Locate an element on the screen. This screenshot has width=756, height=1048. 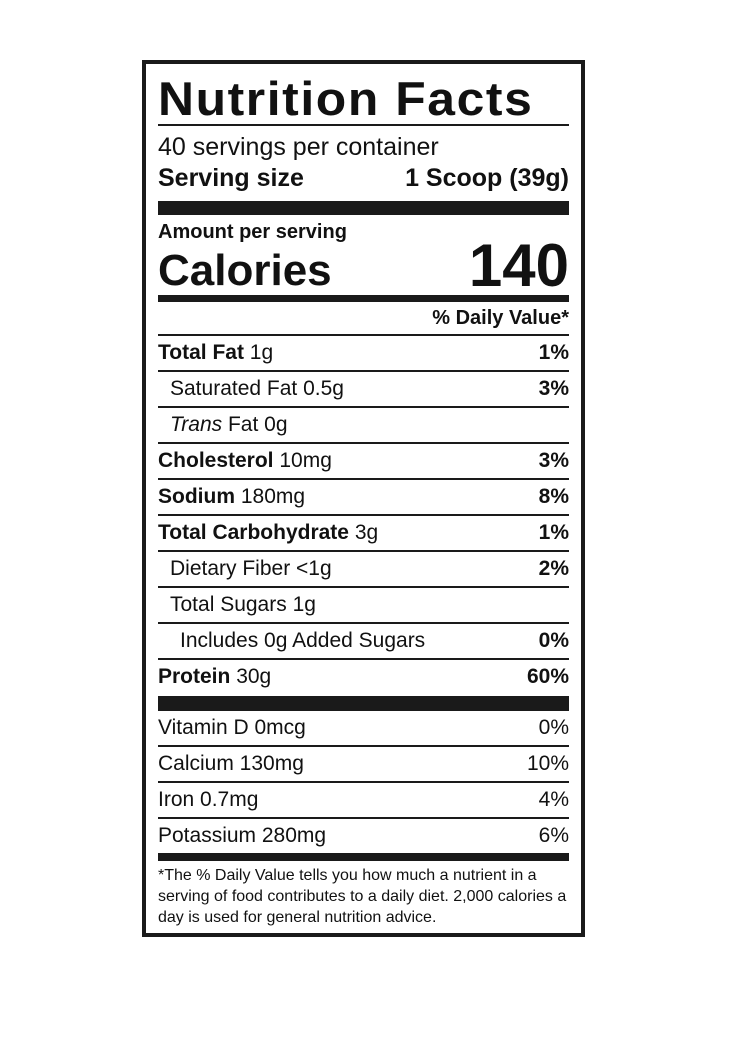
calories-row: Calories 140 is located at coordinates (363, 265).